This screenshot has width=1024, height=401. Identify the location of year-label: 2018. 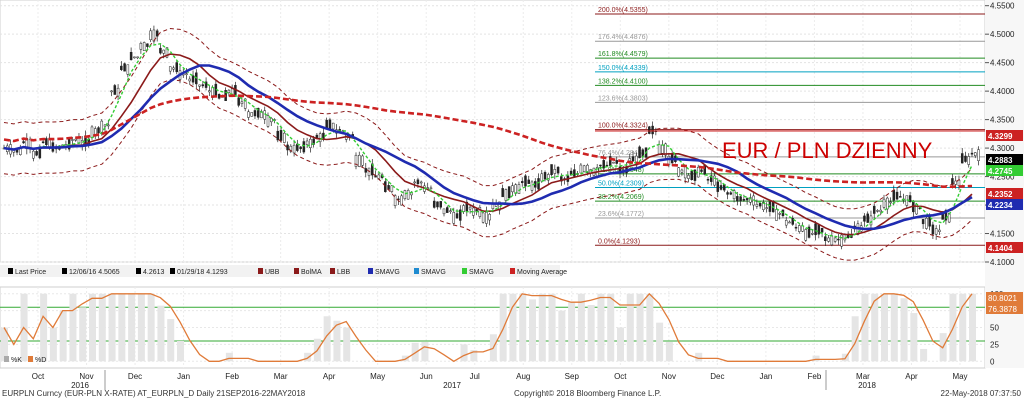
(867, 385).